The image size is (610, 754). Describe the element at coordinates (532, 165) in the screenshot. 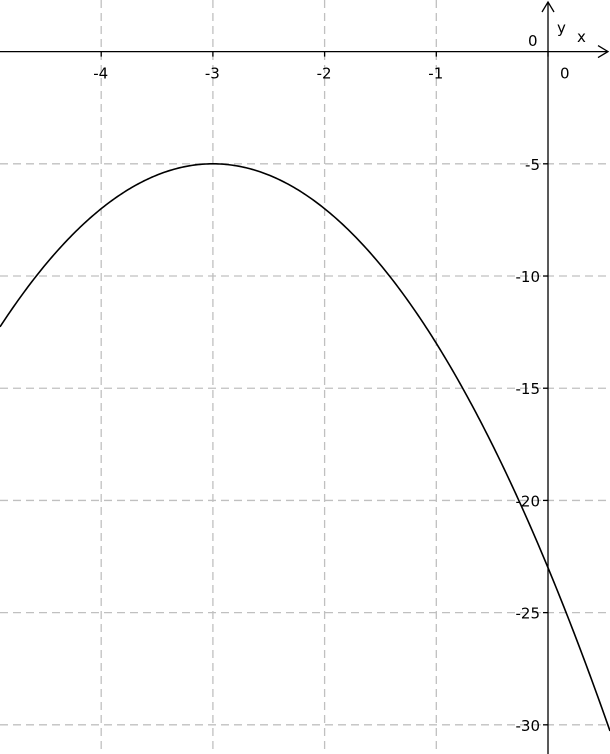

I see `y-tick-label: -5` at that location.